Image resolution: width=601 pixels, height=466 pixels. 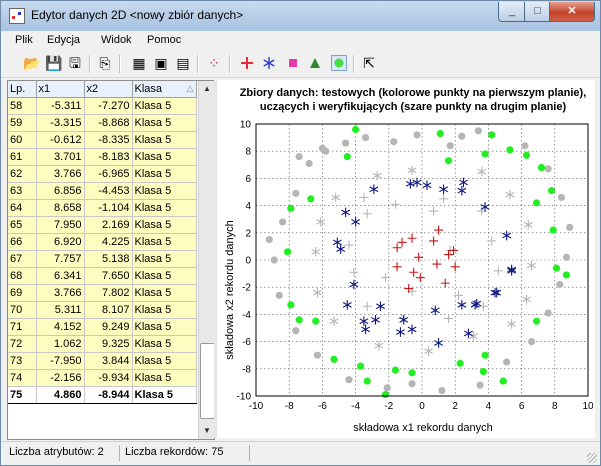 What do you see at coordinates (339, 63) in the screenshot?
I see `add-circle-icon` at bounding box center [339, 63].